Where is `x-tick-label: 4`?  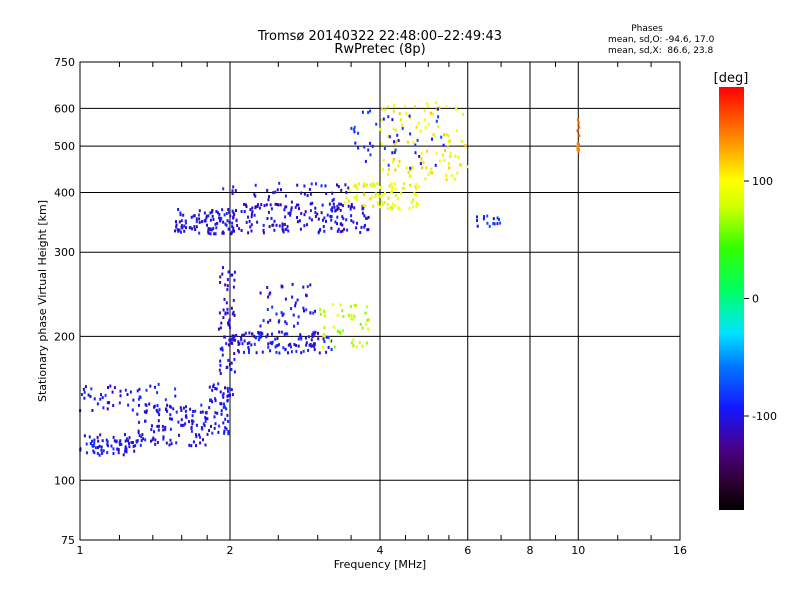
x-tick-label: 4 is located at coordinates (380, 550).